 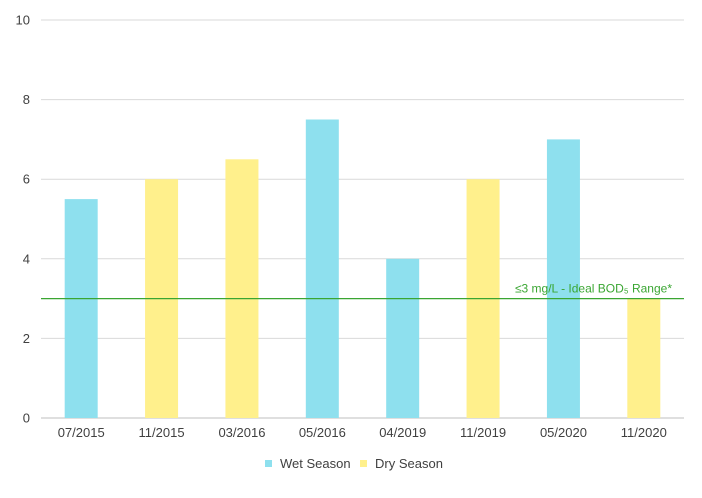 I want to click on y-tick-label: 4, so click(x=26, y=258).